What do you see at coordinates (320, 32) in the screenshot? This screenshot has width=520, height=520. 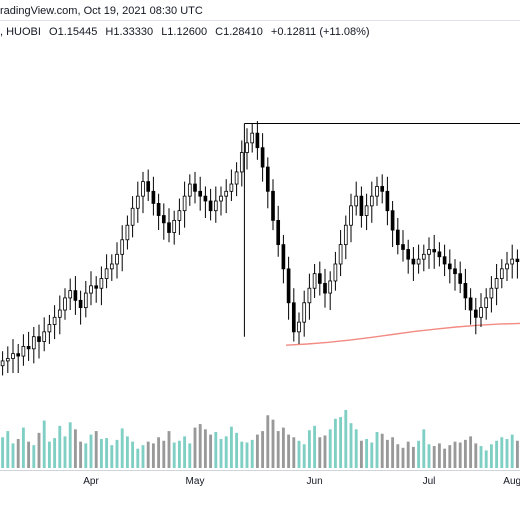 I see `change-value: +0.12811 (+11.08%)` at bounding box center [320, 32].